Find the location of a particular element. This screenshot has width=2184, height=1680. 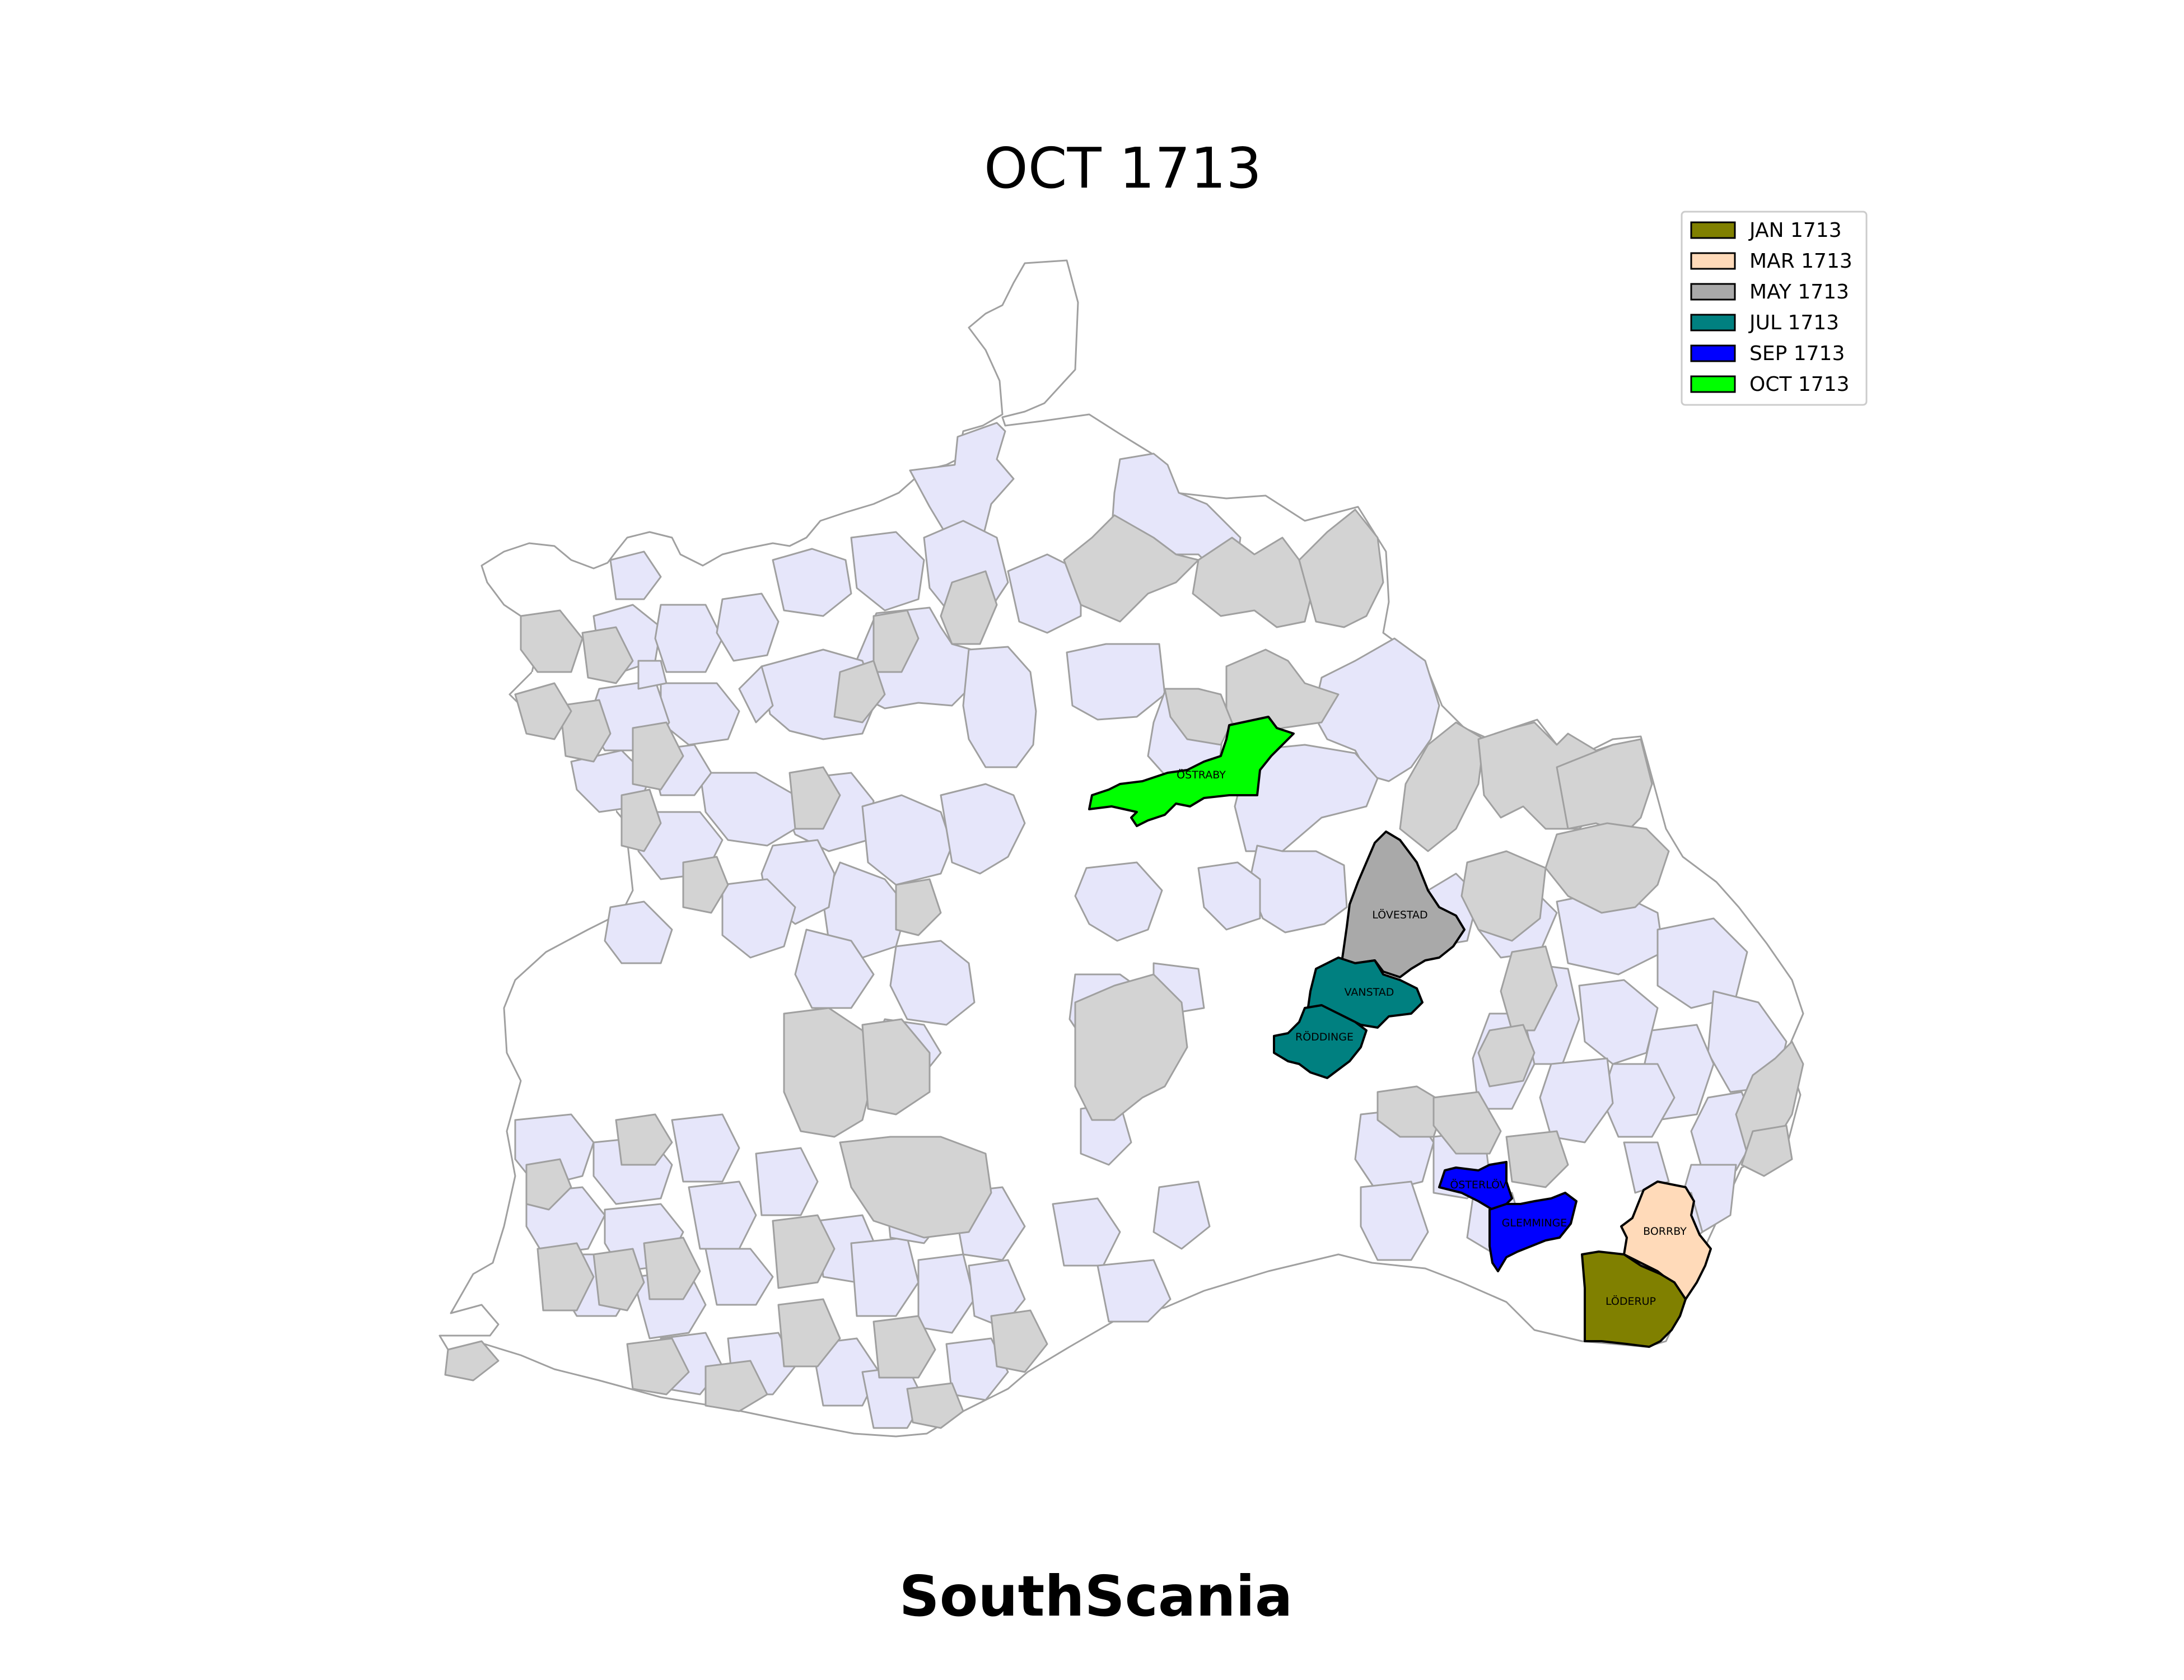

label-vanstad: VANSTAD is located at coordinates (1369, 992).